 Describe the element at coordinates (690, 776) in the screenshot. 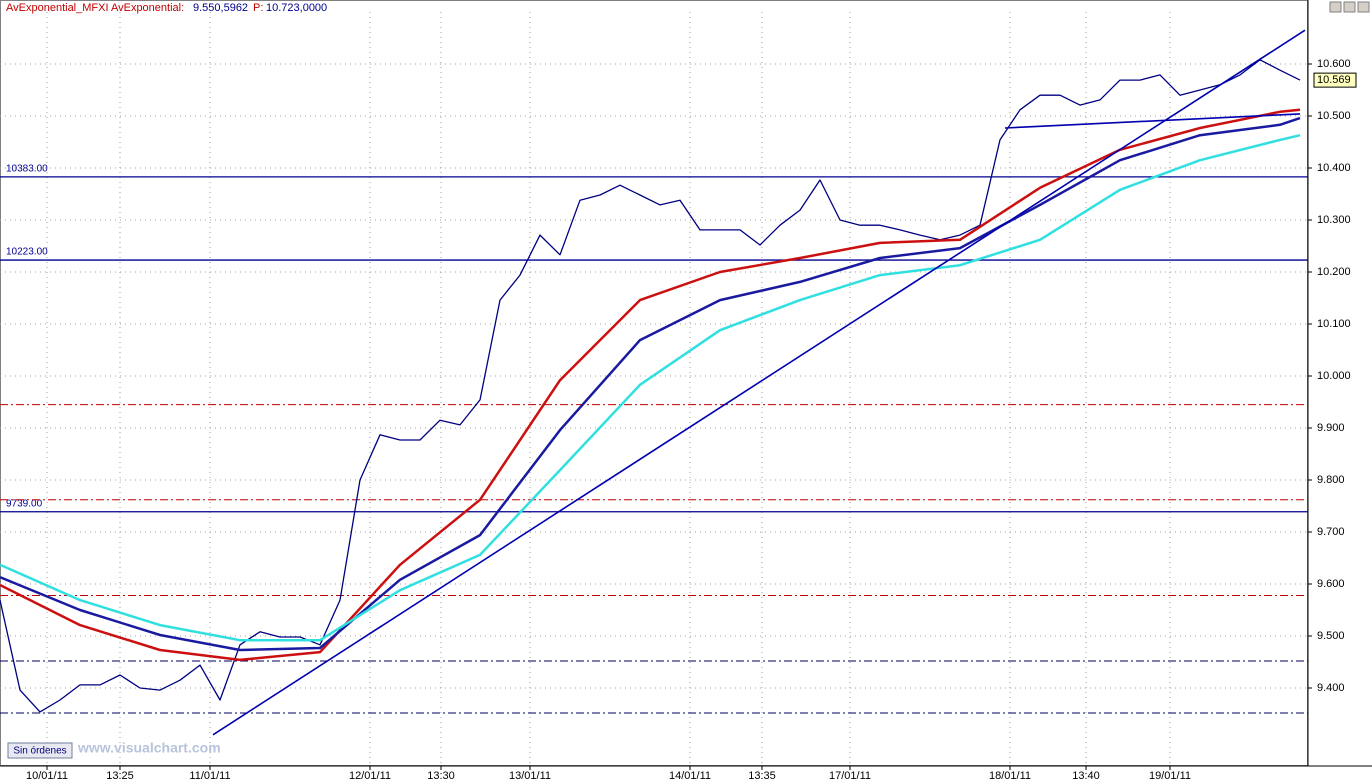

I see `x-tick-label: 14/01/11` at that location.